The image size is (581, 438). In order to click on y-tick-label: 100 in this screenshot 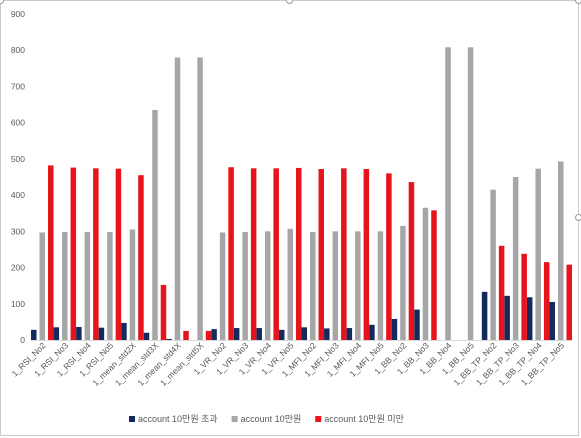, I will do `click(18, 304)`.